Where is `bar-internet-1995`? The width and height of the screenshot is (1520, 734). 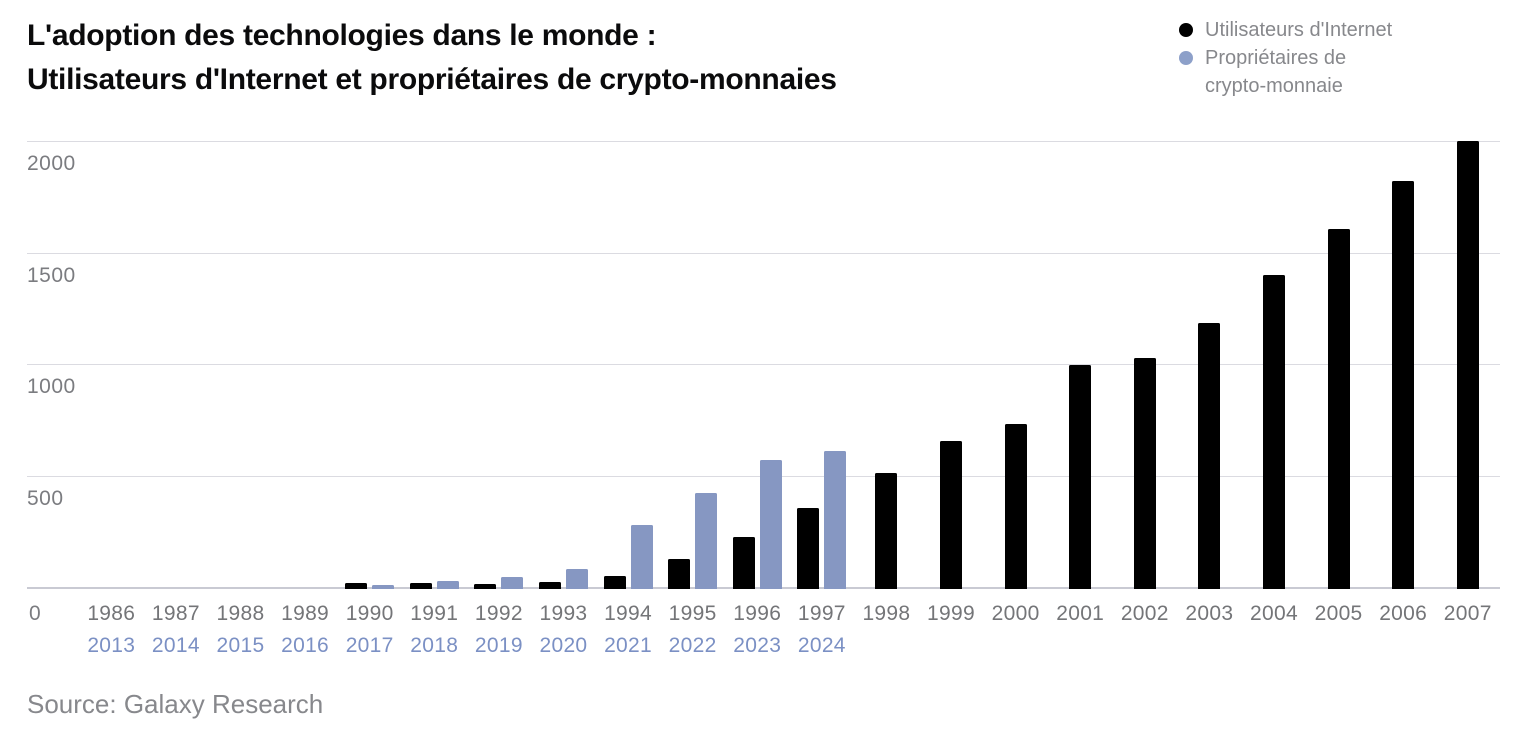
bar-internet-1995 is located at coordinates (679, 573).